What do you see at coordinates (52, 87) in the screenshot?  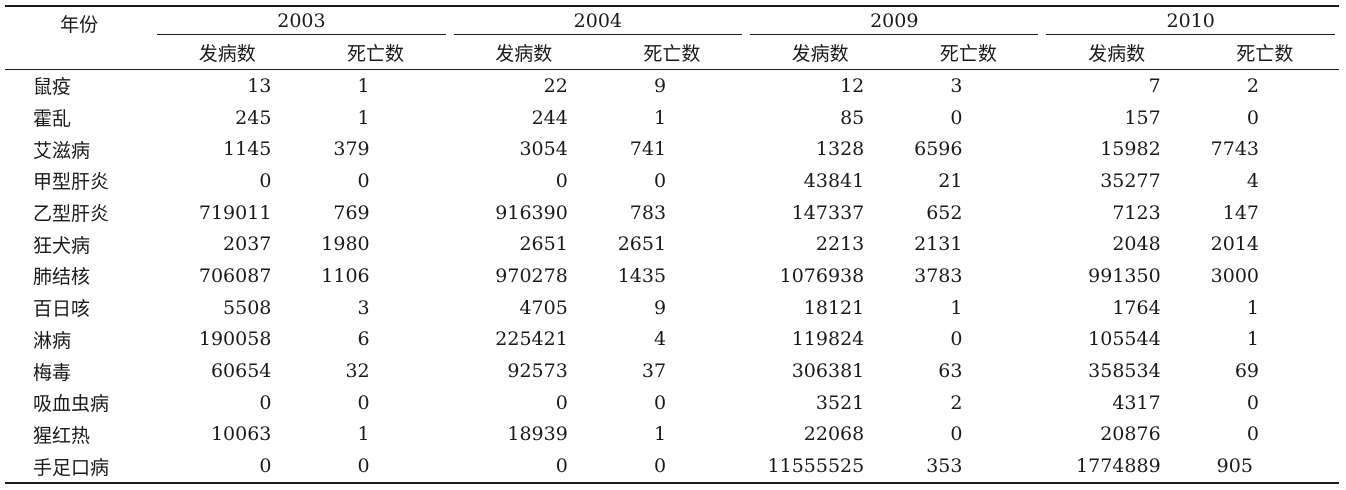 I see `disease-name: 鼠疫` at bounding box center [52, 87].